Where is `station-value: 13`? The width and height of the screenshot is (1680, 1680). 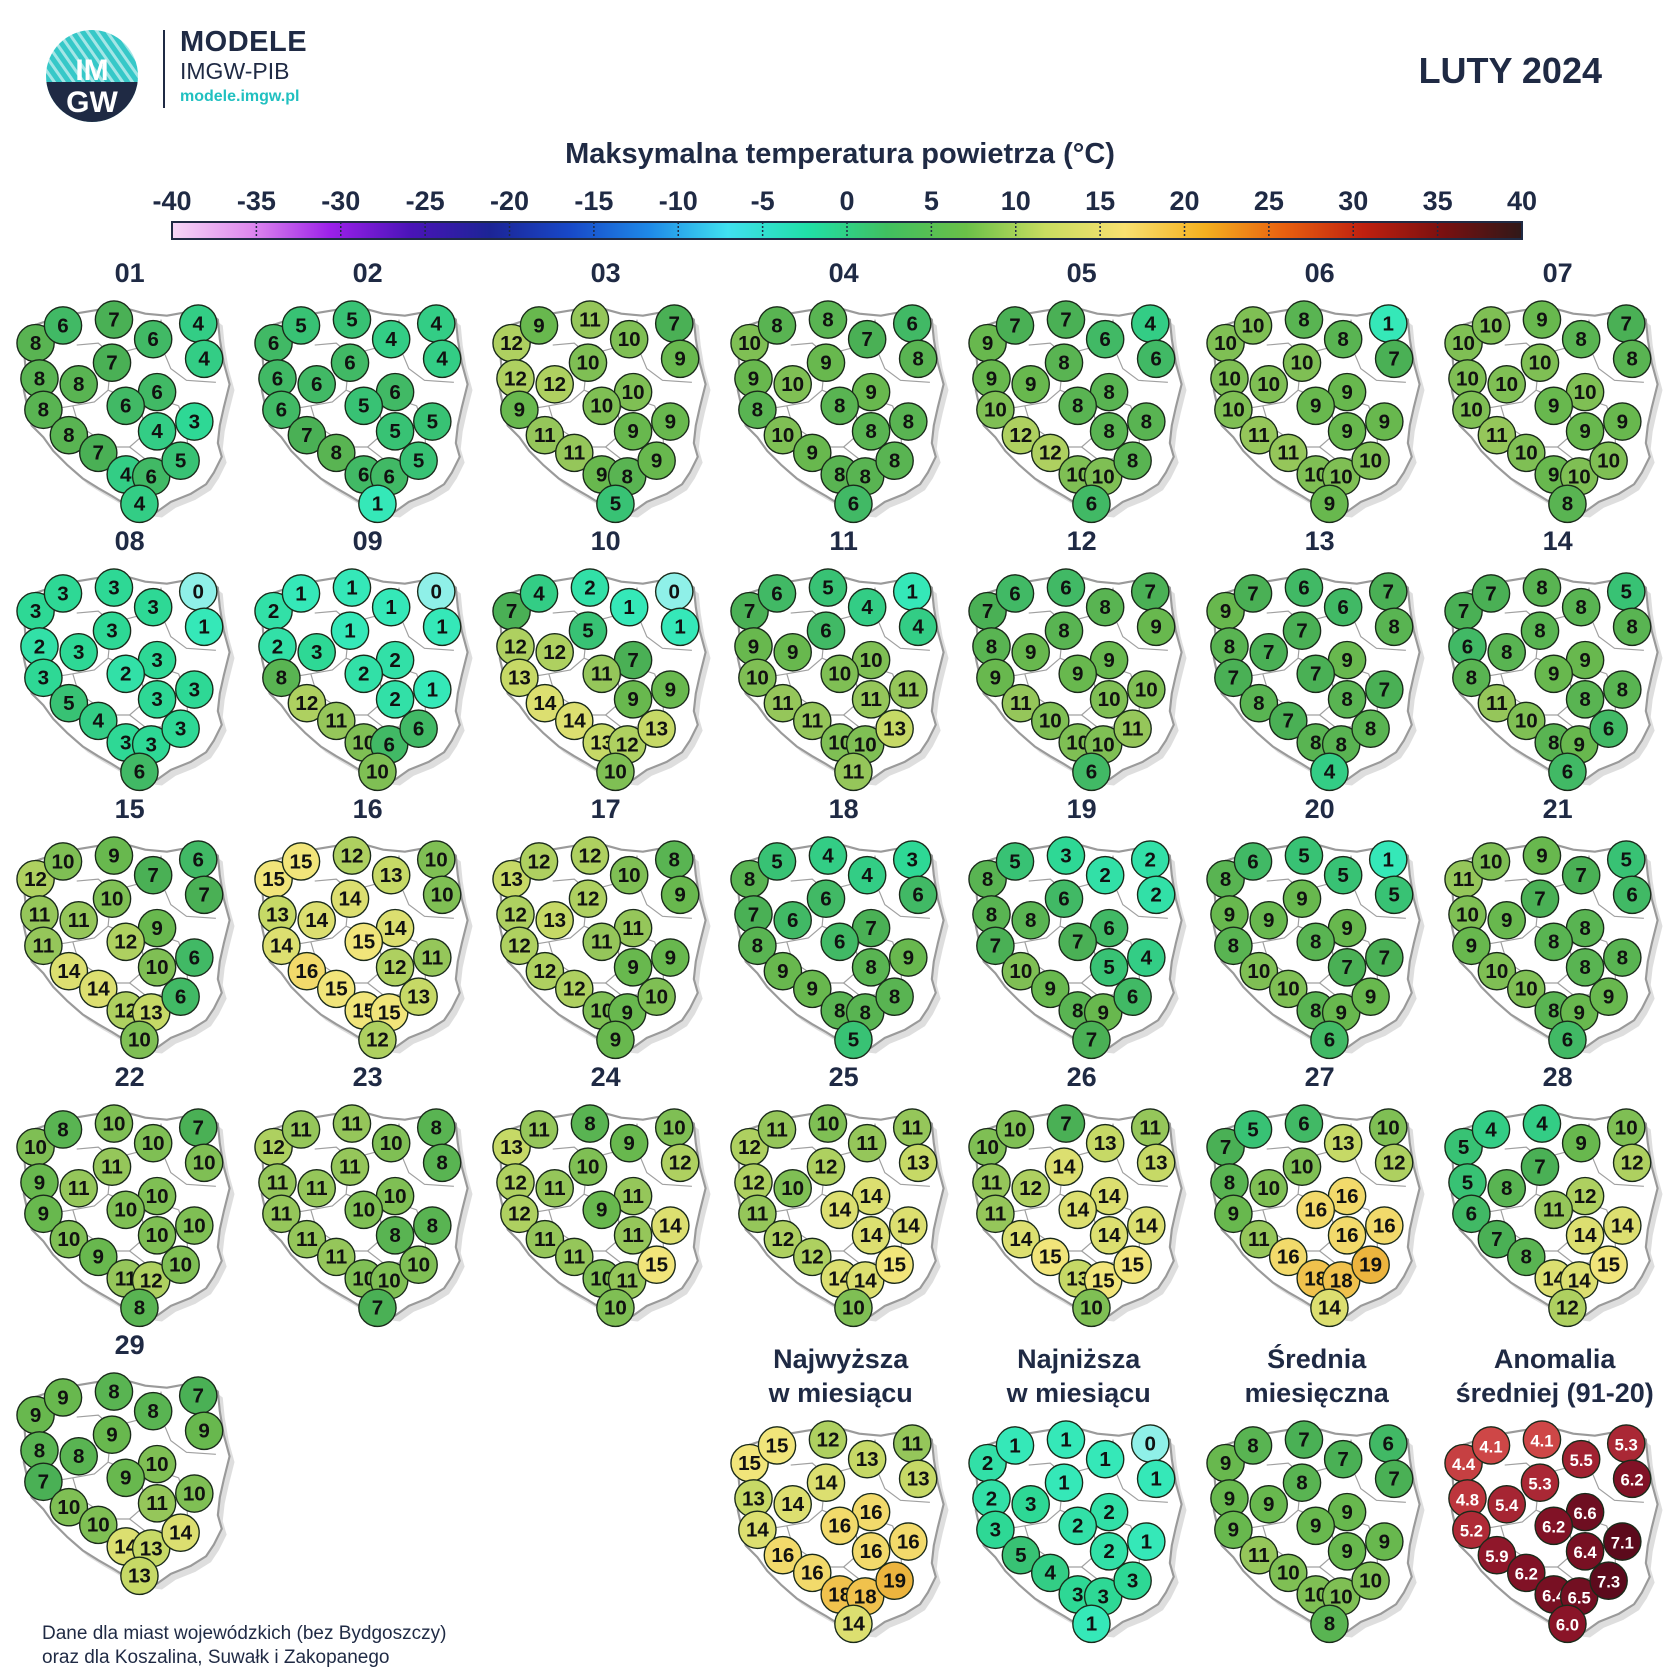 station-value: 13 is located at coordinates (151, 1548).